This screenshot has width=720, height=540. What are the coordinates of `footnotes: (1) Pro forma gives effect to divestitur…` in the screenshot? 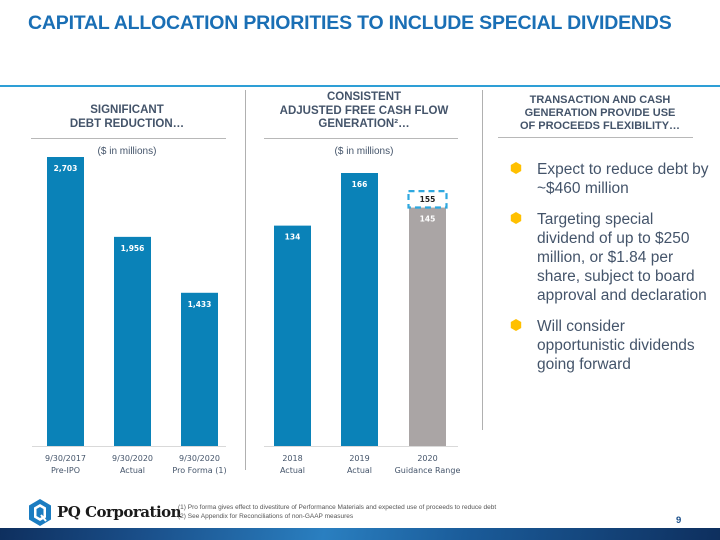 It's located at (337, 512).